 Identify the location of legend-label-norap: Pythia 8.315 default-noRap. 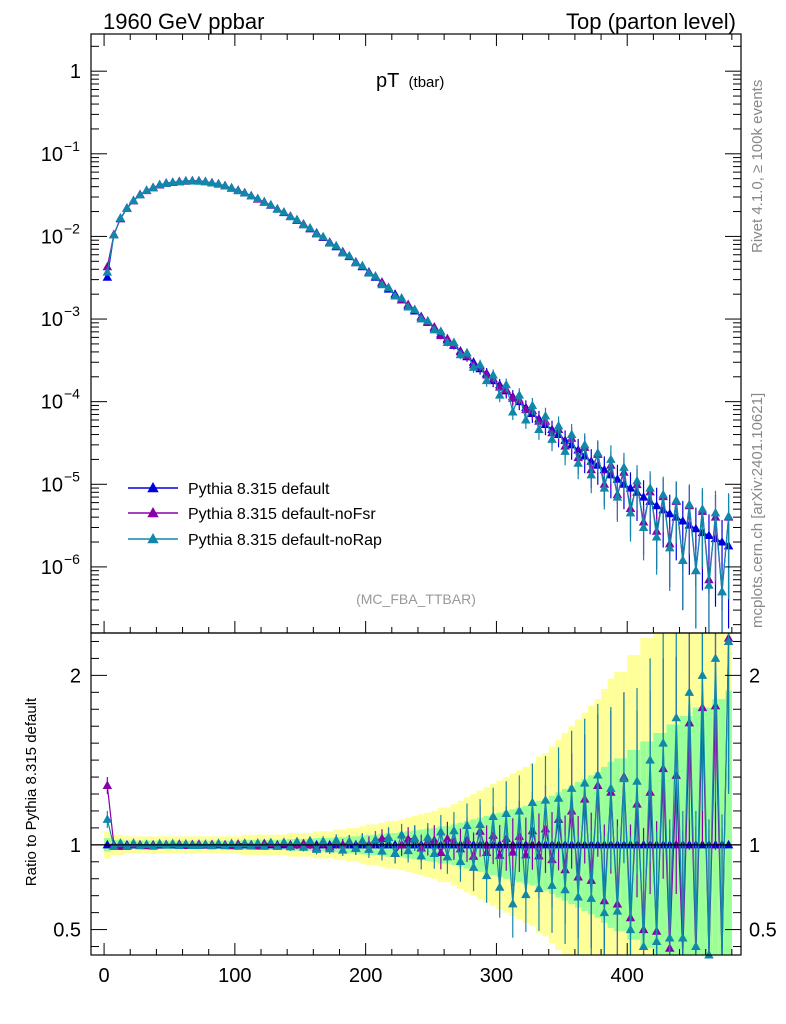
(285, 540).